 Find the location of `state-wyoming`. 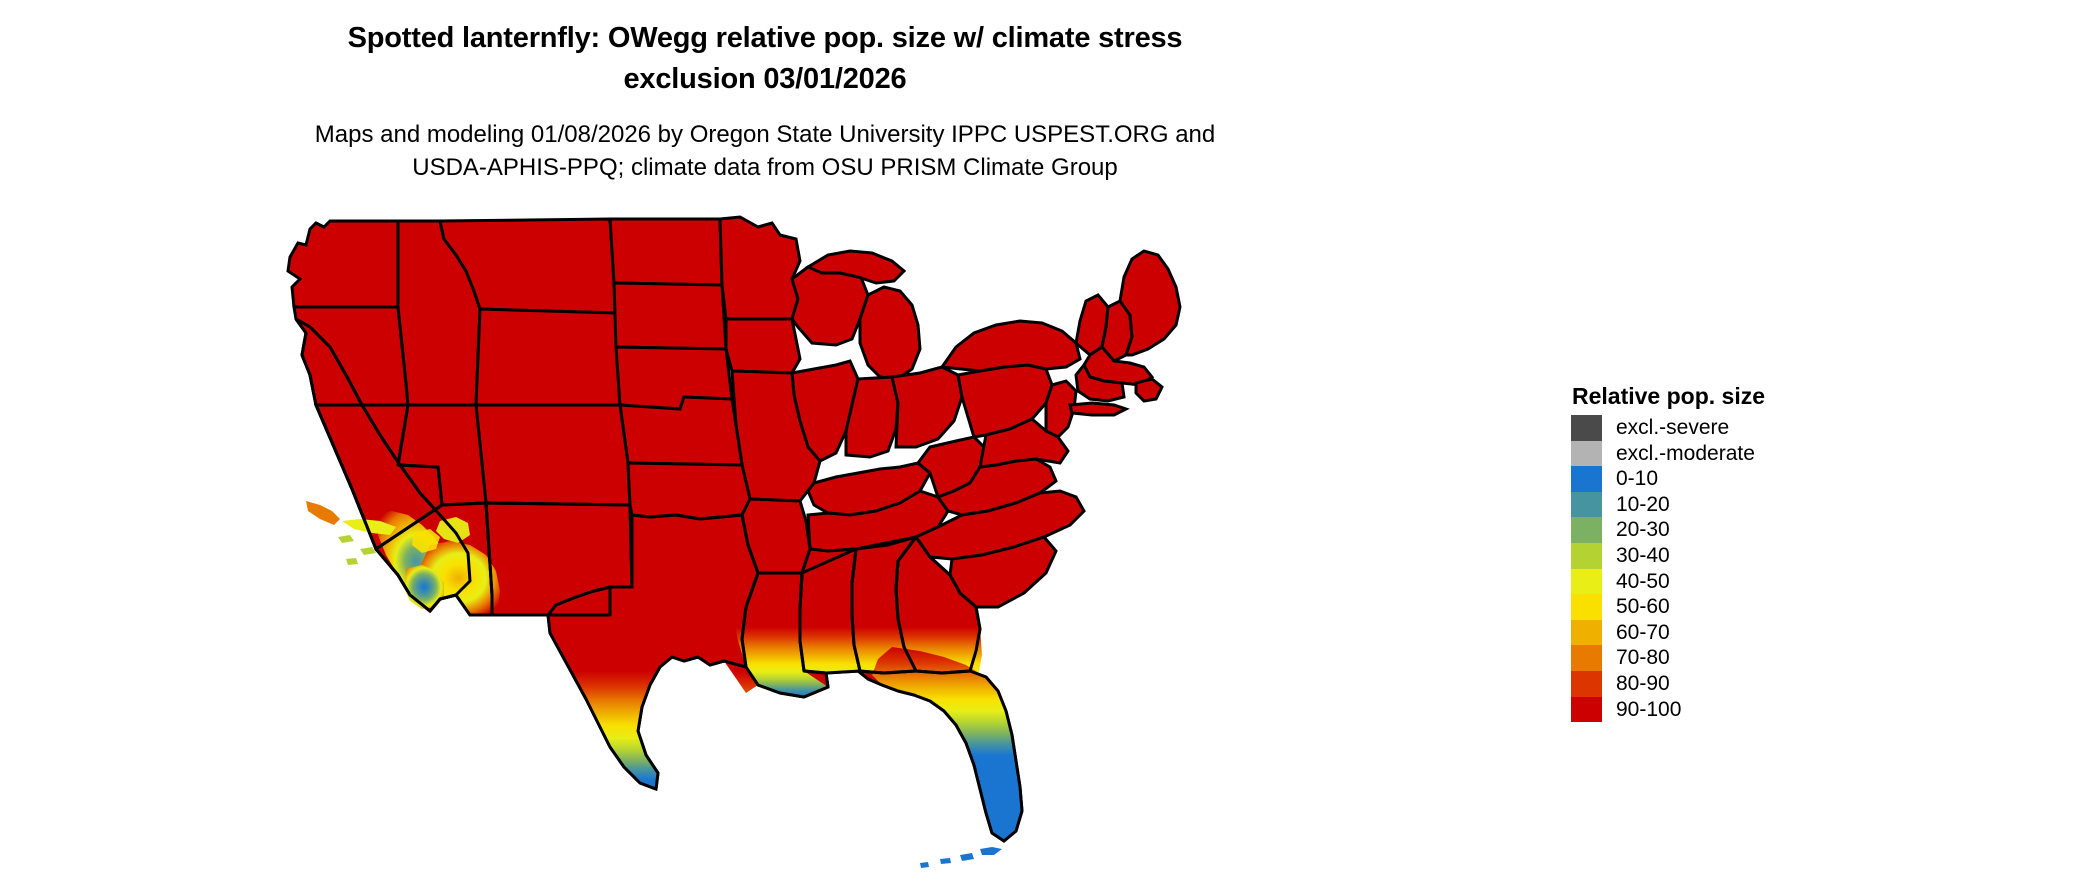

state-wyoming is located at coordinates (548, 357).